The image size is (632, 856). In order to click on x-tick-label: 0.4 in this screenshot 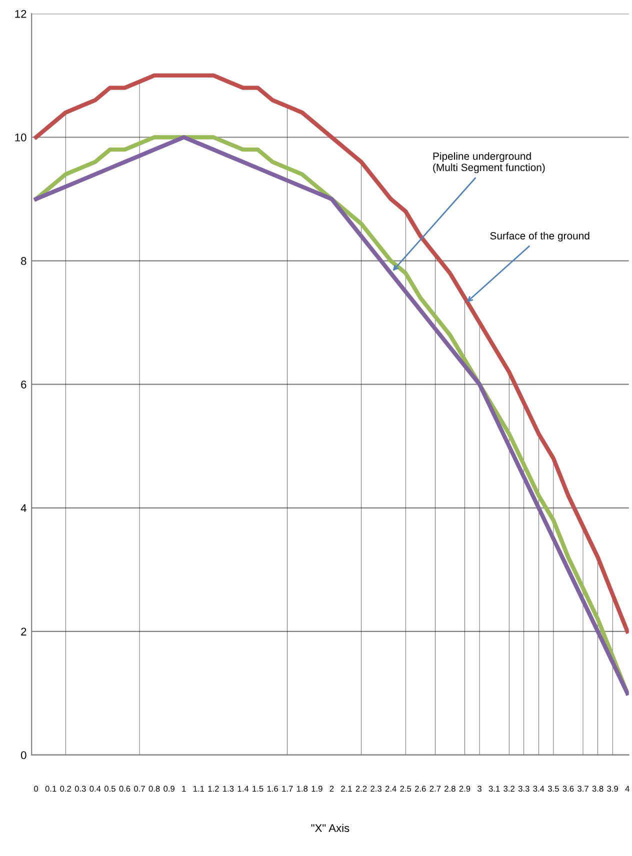, I will do `click(95, 789)`.